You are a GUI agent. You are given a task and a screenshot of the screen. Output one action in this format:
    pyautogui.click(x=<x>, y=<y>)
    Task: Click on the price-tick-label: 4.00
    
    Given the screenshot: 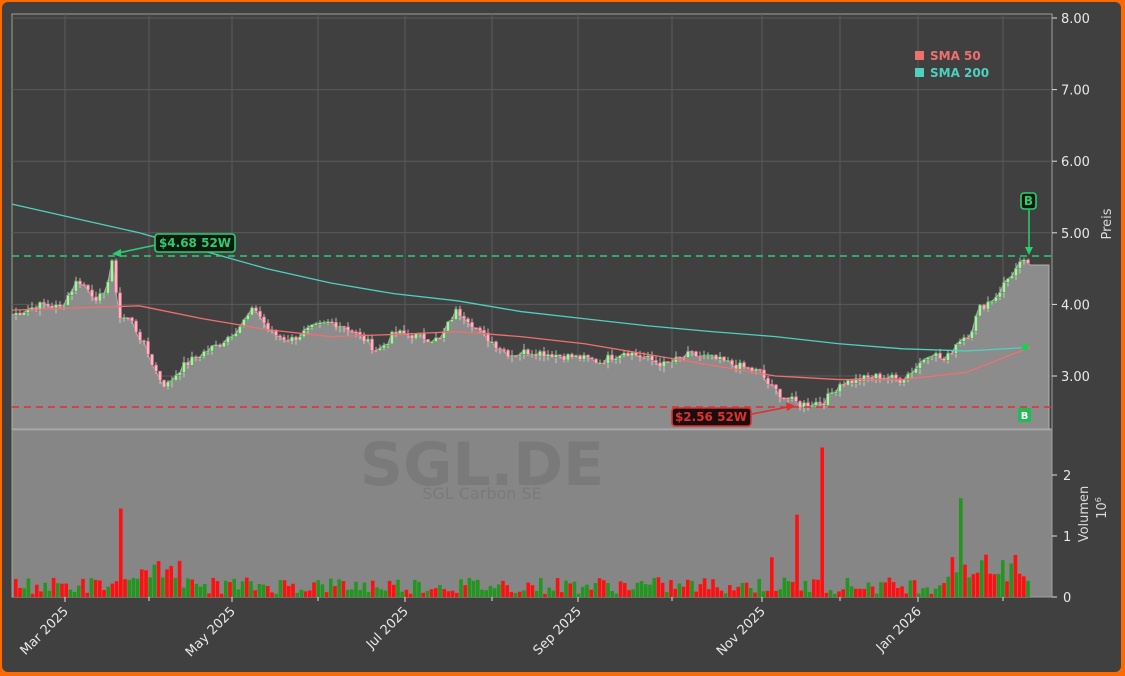 What is the action you would take?
    pyautogui.click(x=1075, y=305)
    